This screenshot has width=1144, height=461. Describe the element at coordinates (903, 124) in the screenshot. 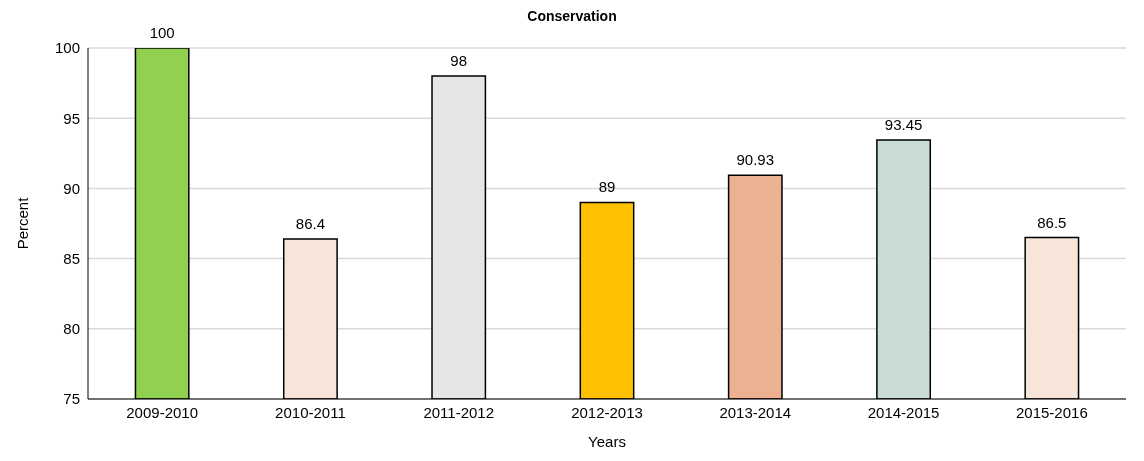

I see `data-label: 93.45` at that location.